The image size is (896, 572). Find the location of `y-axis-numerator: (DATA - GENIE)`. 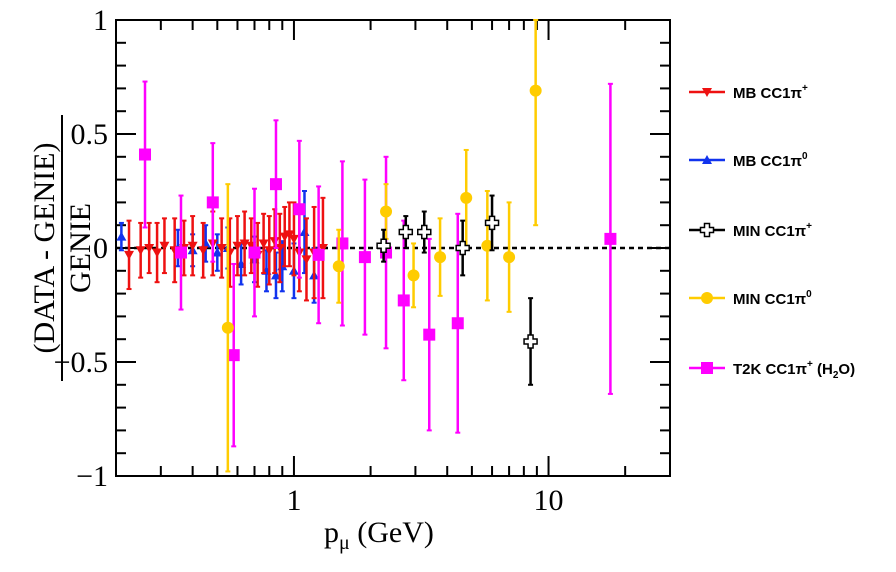

y-axis-numerator: (DATA - GENIE) is located at coordinates (44, 248).